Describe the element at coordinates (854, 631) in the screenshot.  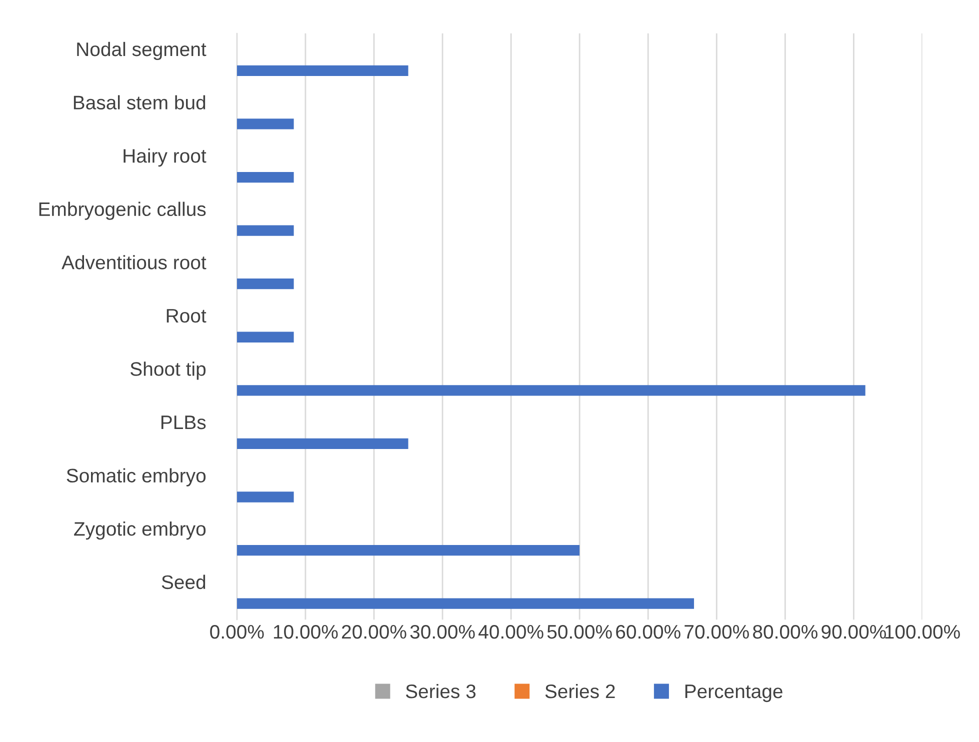
I see `x-tick-label: 90.00%` at that location.